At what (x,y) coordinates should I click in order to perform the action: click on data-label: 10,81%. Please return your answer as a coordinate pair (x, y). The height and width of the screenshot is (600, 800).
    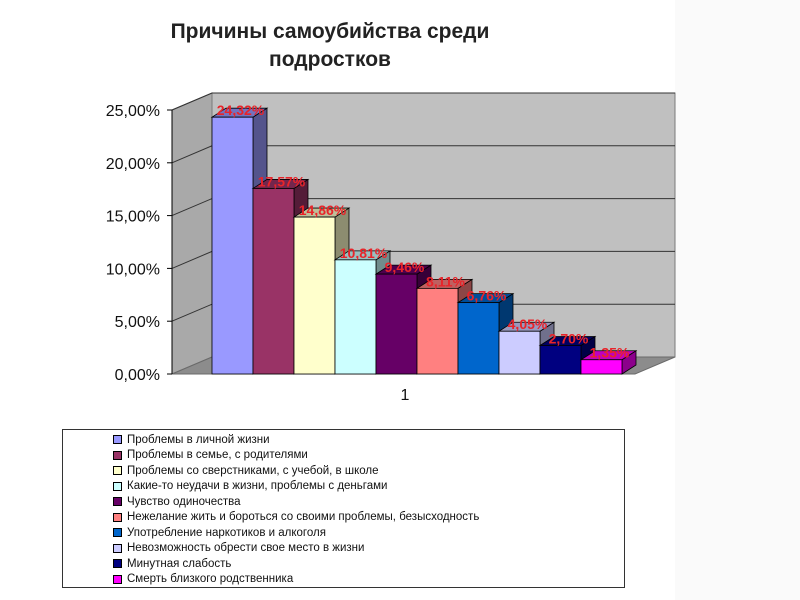
    Looking at the image, I should click on (364, 253).